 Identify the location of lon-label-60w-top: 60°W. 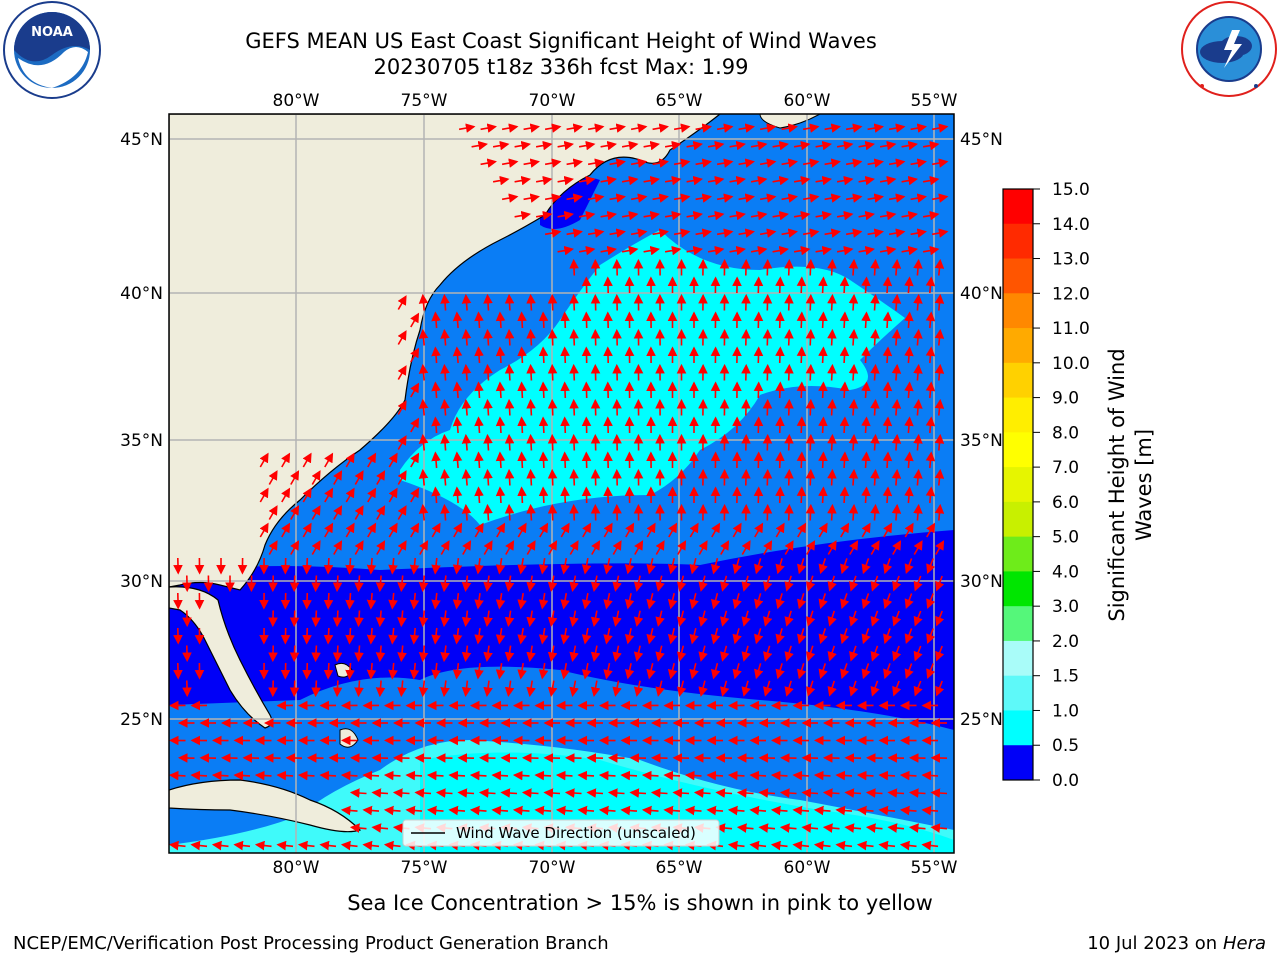
(807, 101).